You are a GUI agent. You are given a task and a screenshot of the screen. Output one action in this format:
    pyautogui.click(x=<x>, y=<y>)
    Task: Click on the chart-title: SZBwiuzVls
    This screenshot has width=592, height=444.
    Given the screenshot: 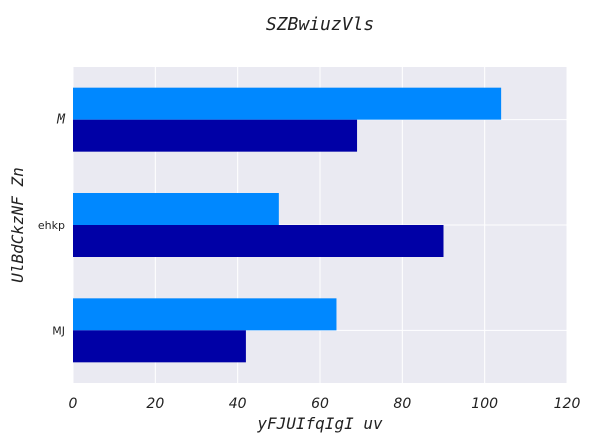 What is the action you would take?
    pyautogui.click(x=320, y=24)
    